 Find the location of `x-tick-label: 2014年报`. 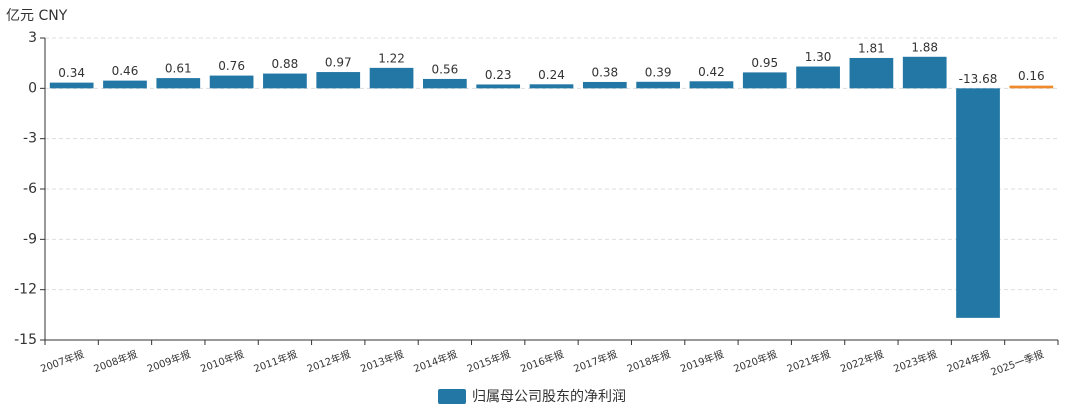

x-tick-label: 2014年报 is located at coordinates (435, 361).